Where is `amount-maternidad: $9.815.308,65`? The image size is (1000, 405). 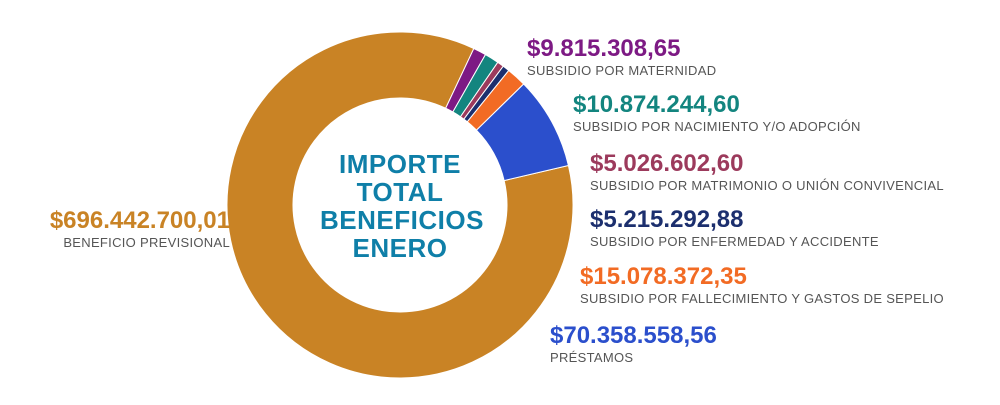
amount-maternidad: $9.815.308,65 is located at coordinates (604, 48).